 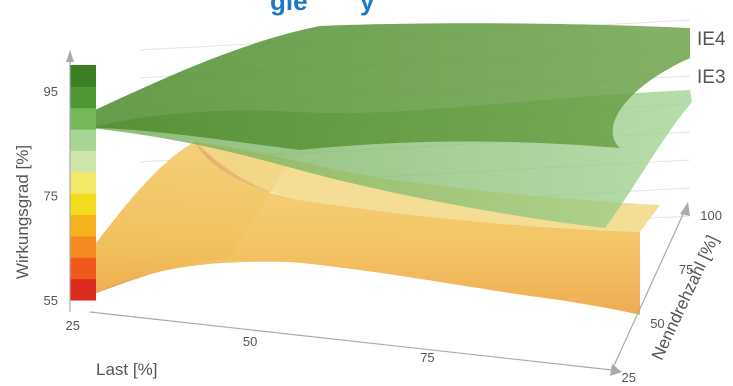 I want to click on z-axis-line, so click(x=648, y=290).